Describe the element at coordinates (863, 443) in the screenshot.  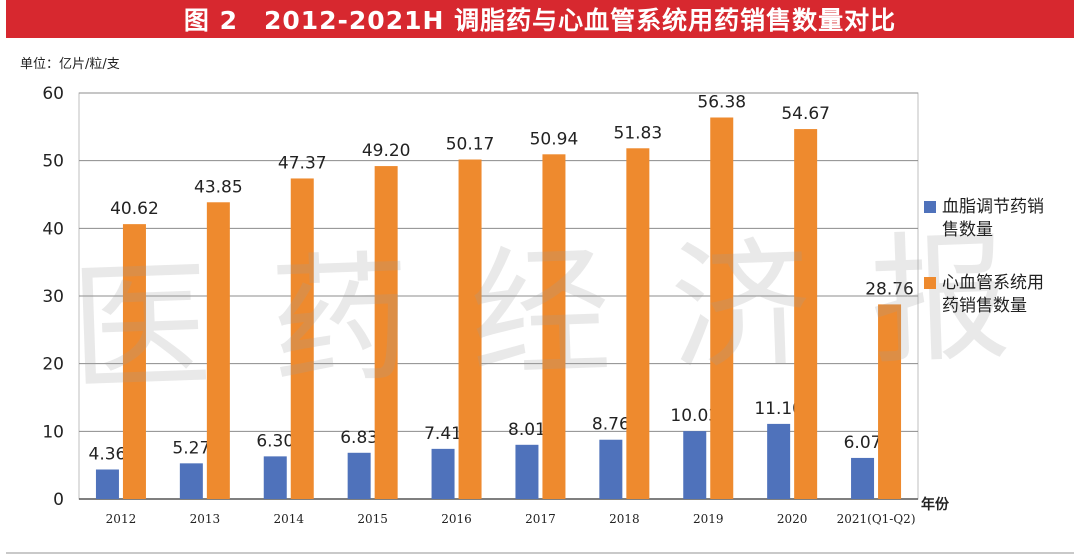
I see `data-label-series-1: 6.07` at that location.